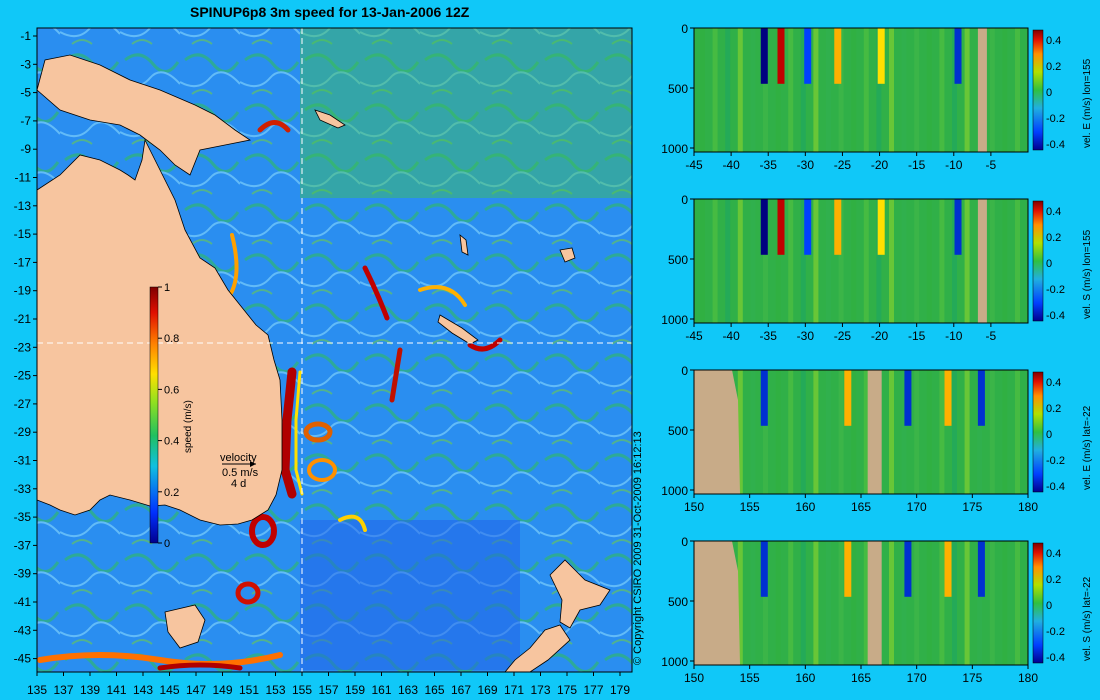 The height and width of the screenshot is (700, 1100). What do you see at coordinates (593, 690) in the screenshot?
I see `map-lon-tick-label: 177` at bounding box center [593, 690].